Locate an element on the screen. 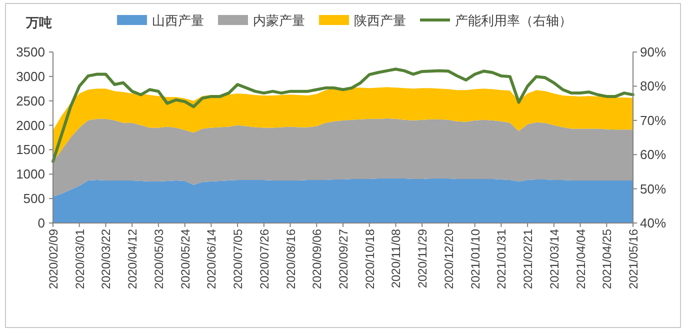 The height and width of the screenshot is (333, 686). y-tick-label: 2500 is located at coordinates (30, 100).